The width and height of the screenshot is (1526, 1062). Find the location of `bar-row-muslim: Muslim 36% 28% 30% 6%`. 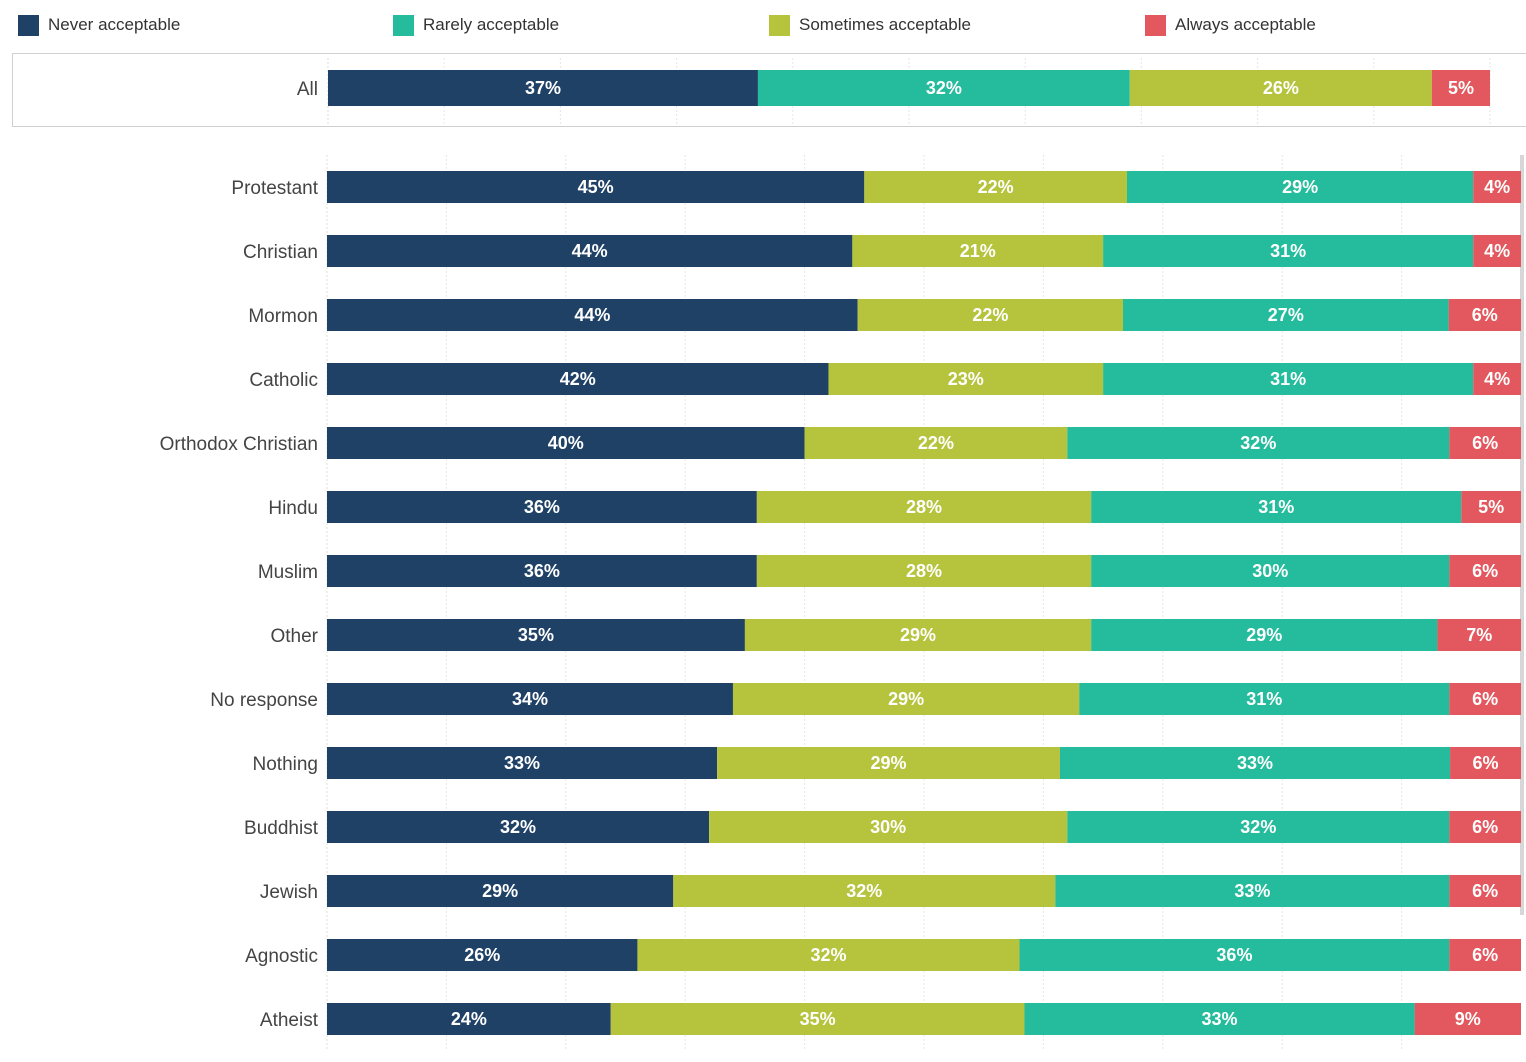

bar-row-muslim: Muslim 36% 28% 30% 6% is located at coordinates (889, 571).